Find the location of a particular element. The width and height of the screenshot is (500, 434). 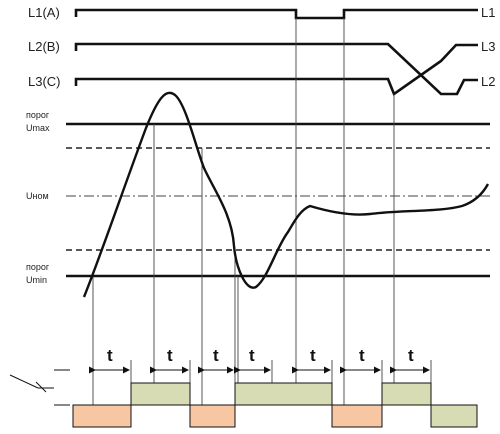

phase-l3-signal is located at coordinates (276, 70).